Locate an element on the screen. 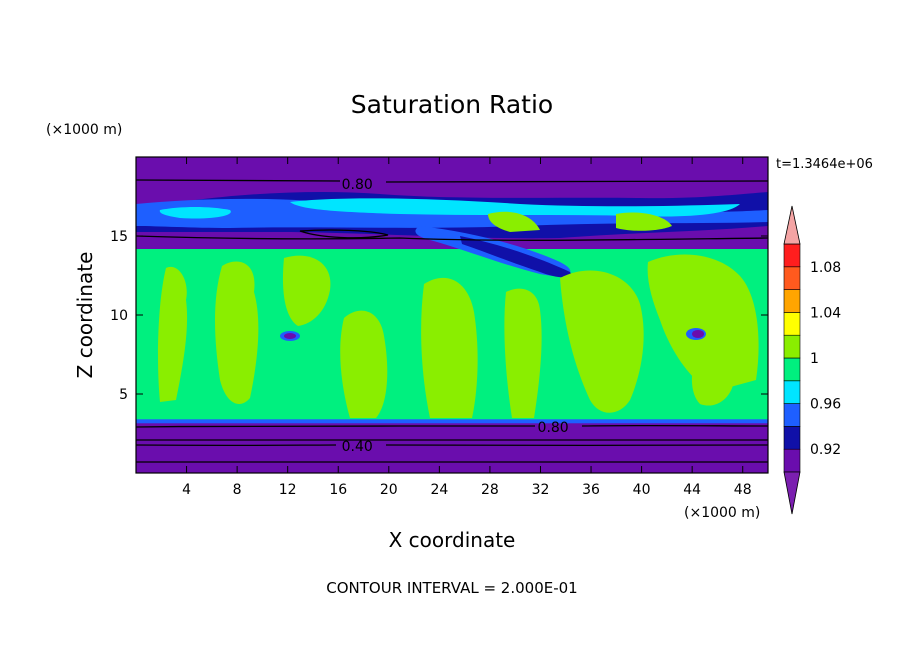 The width and height of the screenshot is (904, 654). colorbar-under-triangle is located at coordinates (792, 493).